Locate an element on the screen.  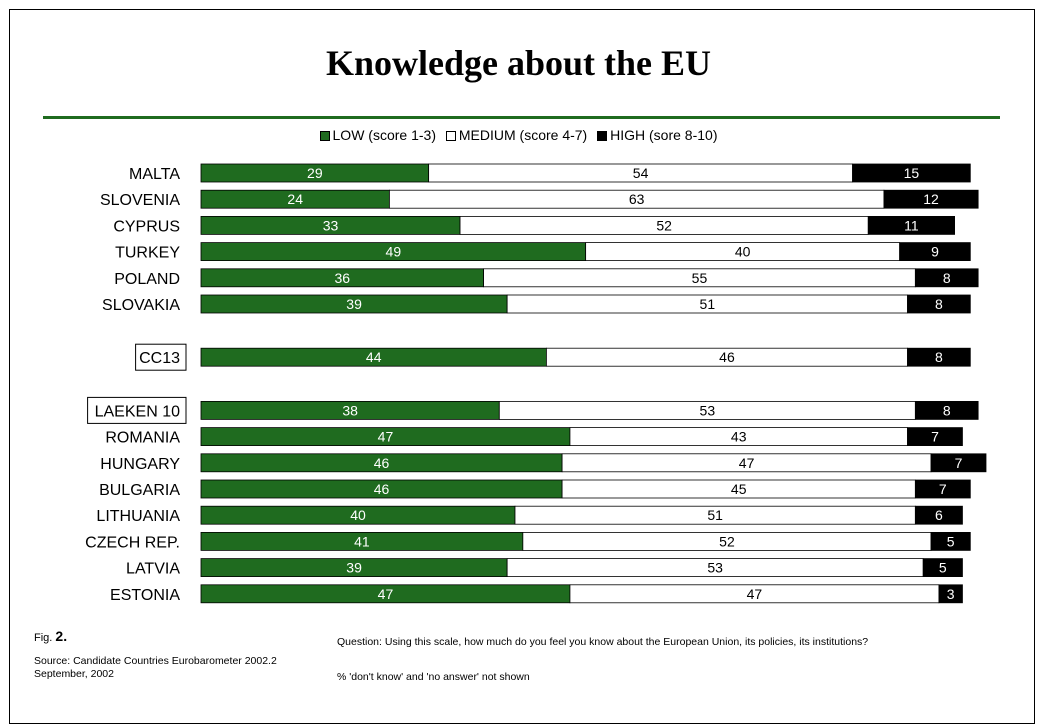
bar-high-slovakia is located at coordinates (939, 304).